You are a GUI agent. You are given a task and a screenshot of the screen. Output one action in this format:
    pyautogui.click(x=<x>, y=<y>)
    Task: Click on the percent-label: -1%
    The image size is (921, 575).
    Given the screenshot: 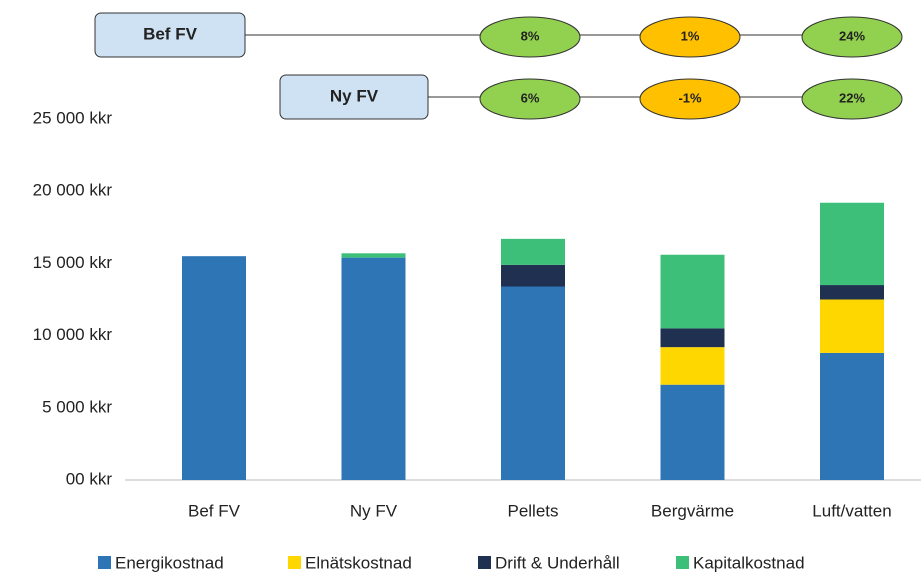 What is the action you would take?
    pyautogui.click(x=690, y=97)
    